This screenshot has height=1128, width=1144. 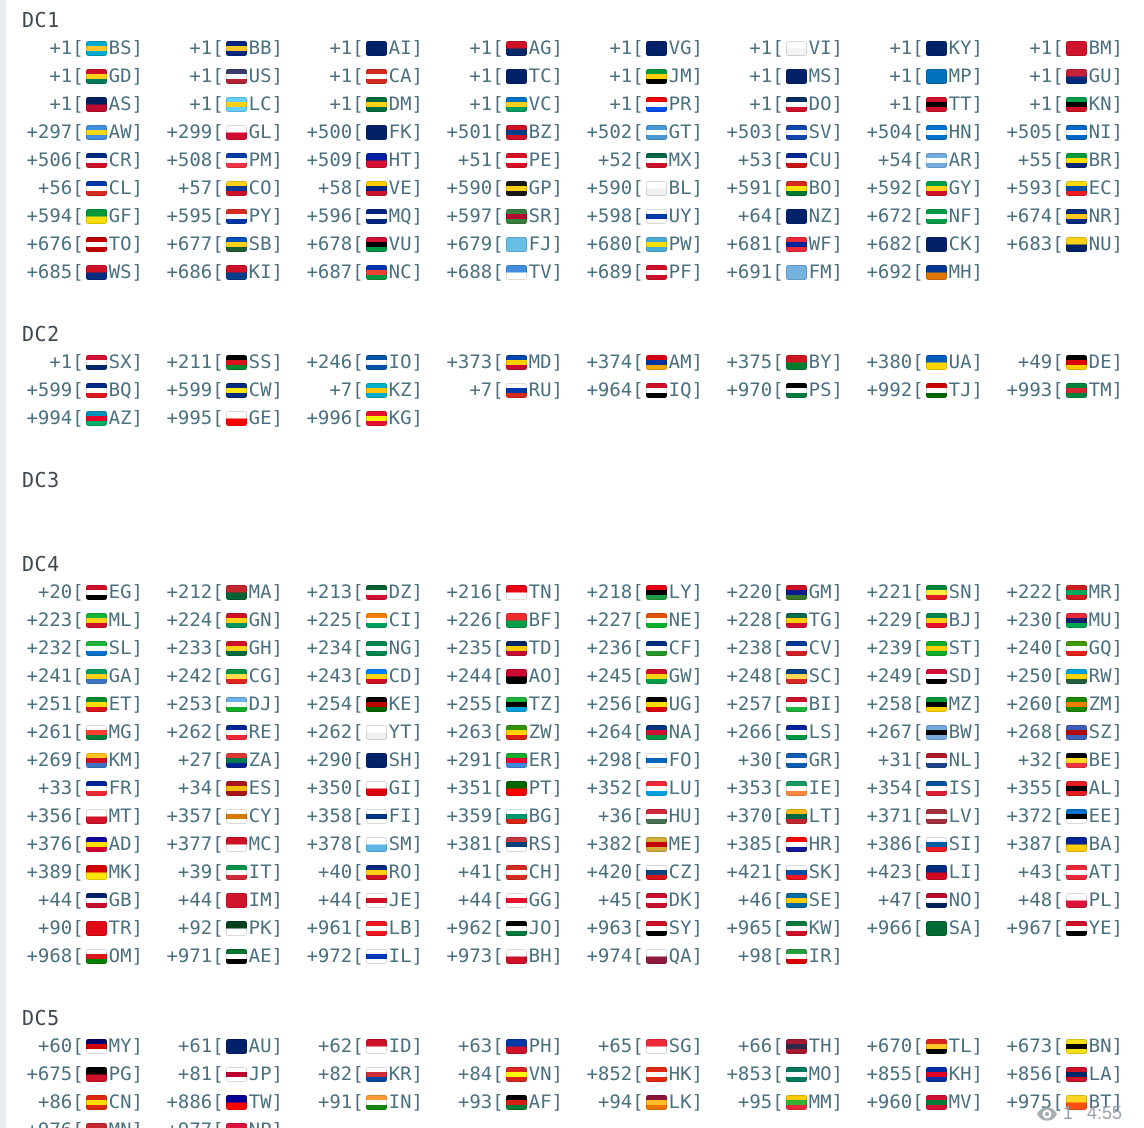 I want to click on dial-code: +32[, so click(x=1040, y=760).